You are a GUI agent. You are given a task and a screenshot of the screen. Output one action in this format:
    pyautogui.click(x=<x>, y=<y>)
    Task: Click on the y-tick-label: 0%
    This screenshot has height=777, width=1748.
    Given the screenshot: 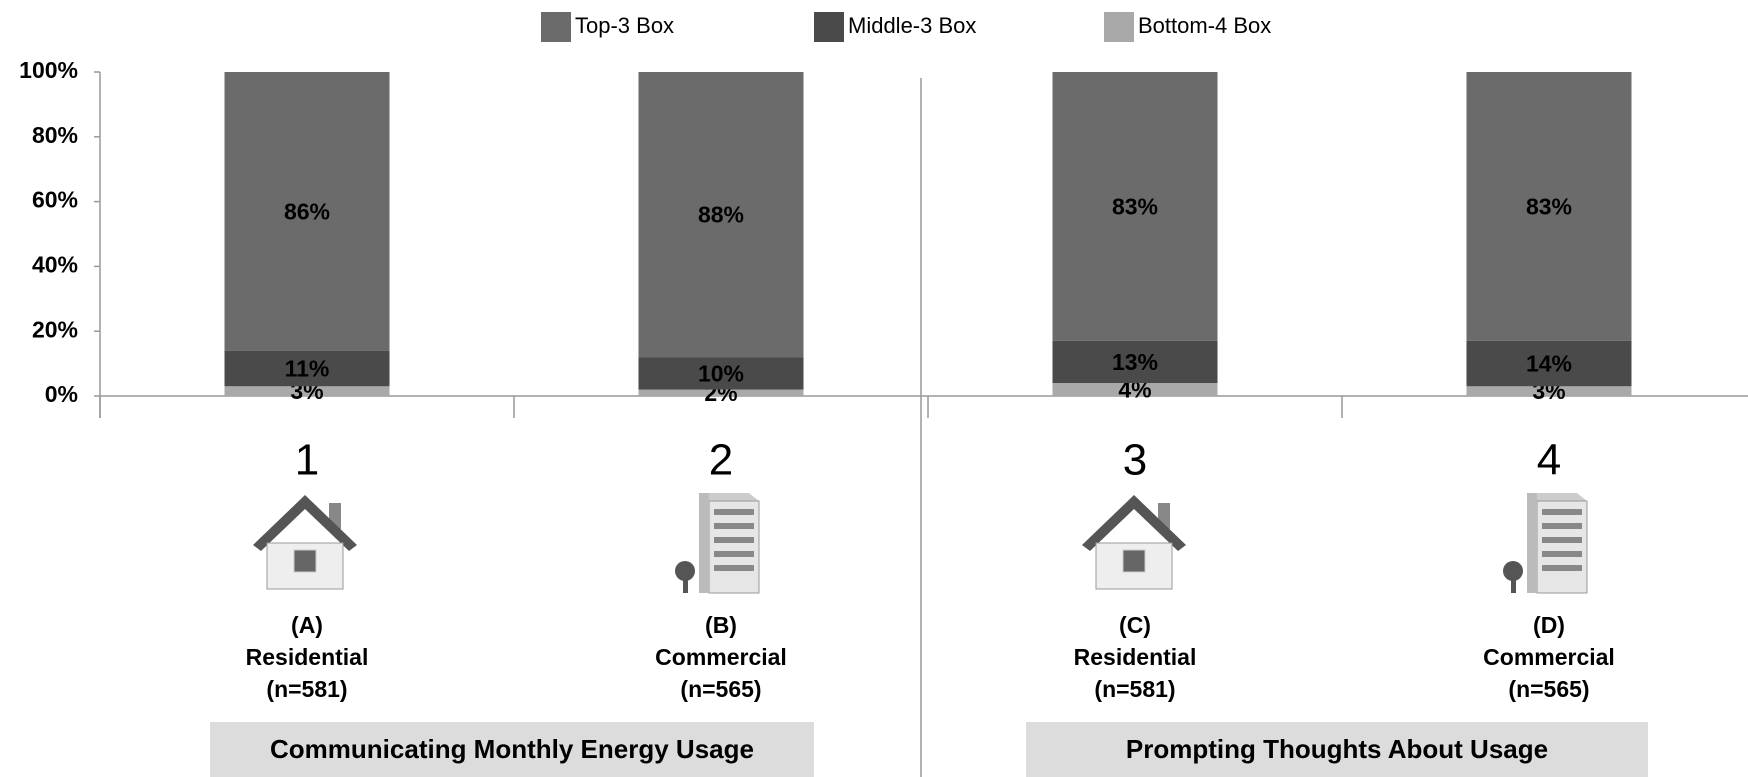 What is the action you would take?
    pyautogui.click(x=61, y=394)
    